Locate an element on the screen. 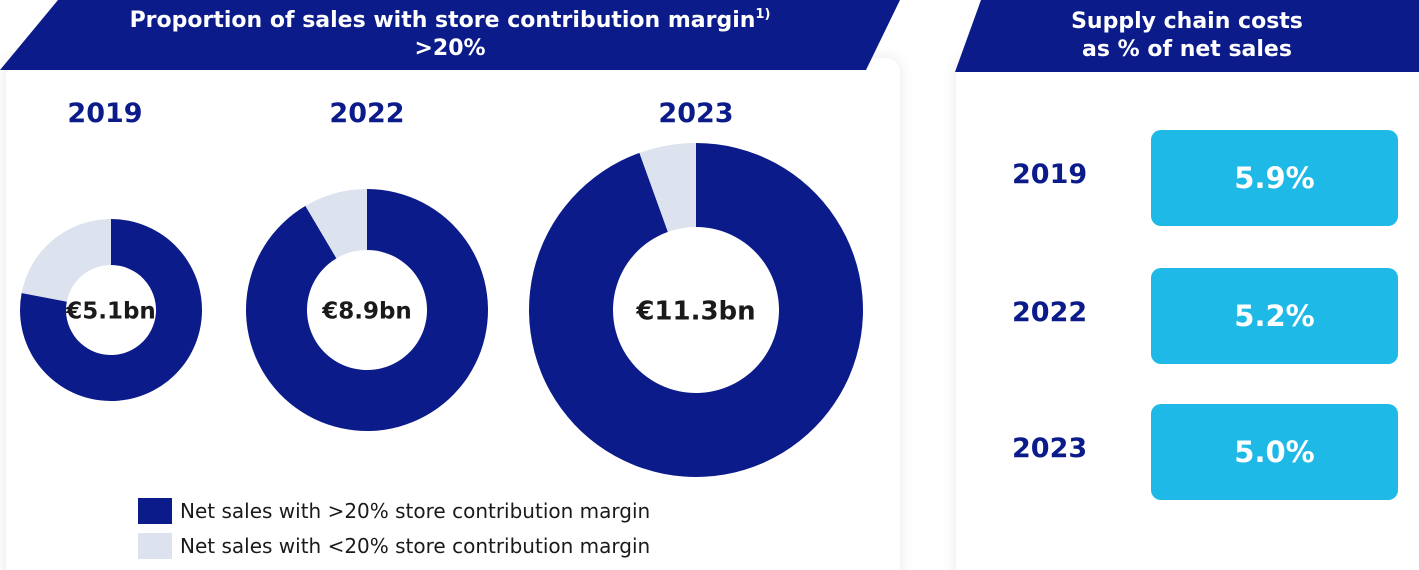 This screenshot has width=1419, height=570. donut-slice-high-2019 is located at coordinates (111, 310).